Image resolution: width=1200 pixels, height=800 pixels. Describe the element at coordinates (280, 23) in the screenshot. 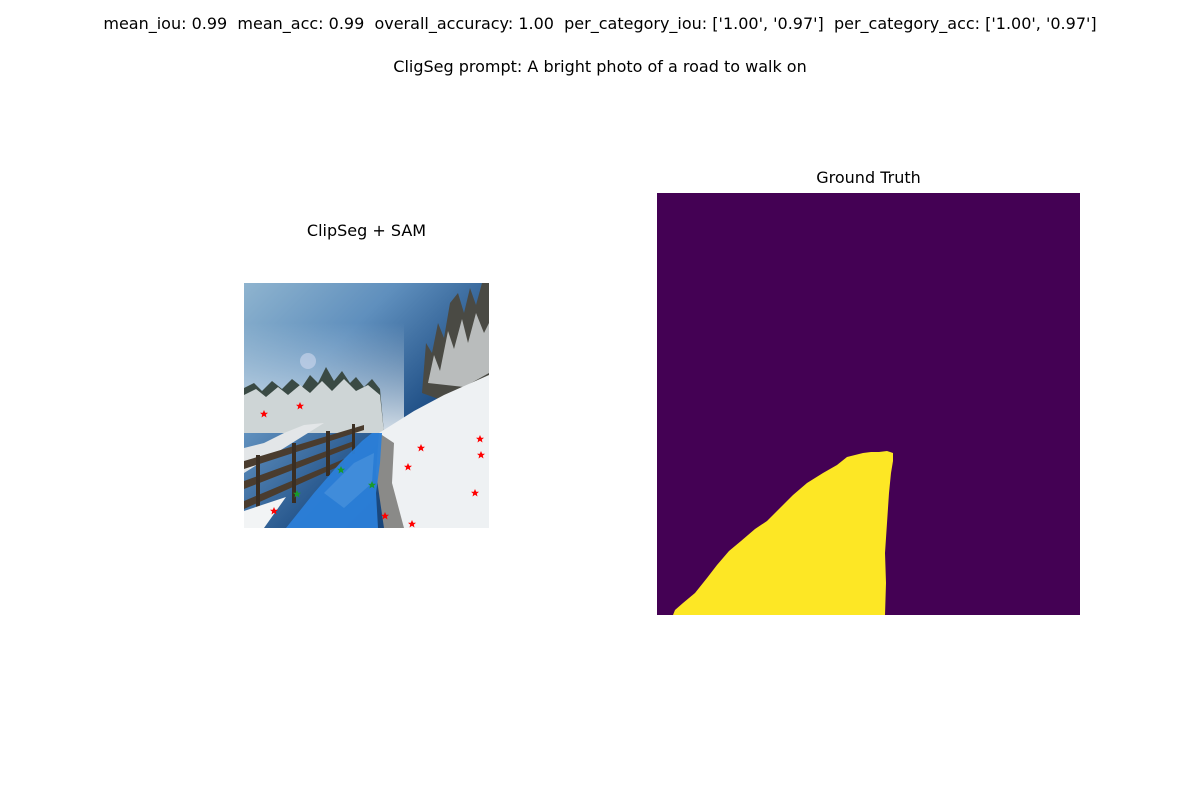

I see `mean-acc-label: mean_acc:` at that location.